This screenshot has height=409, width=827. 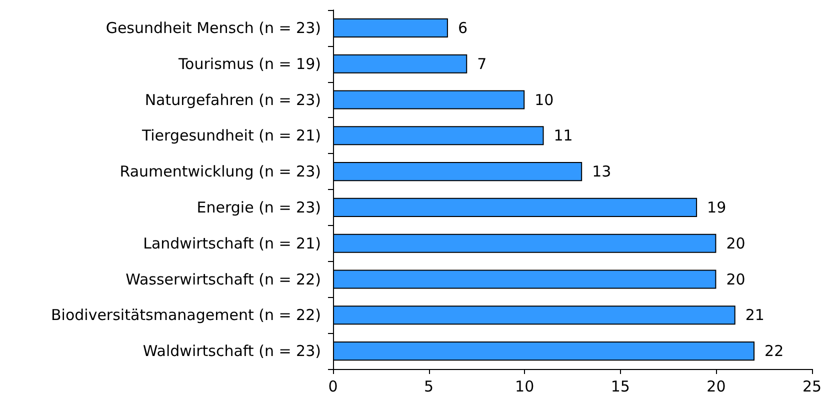 What do you see at coordinates (602, 171) in the screenshot?
I see `data-label: 13` at bounding box center [602, 171].